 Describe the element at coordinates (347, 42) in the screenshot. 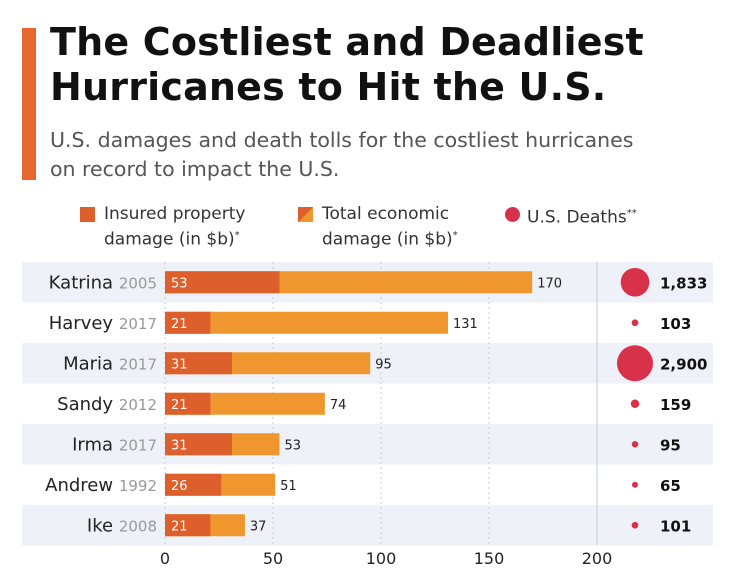

I see `title-line-1: The Costliest and Deadliest` at that location.